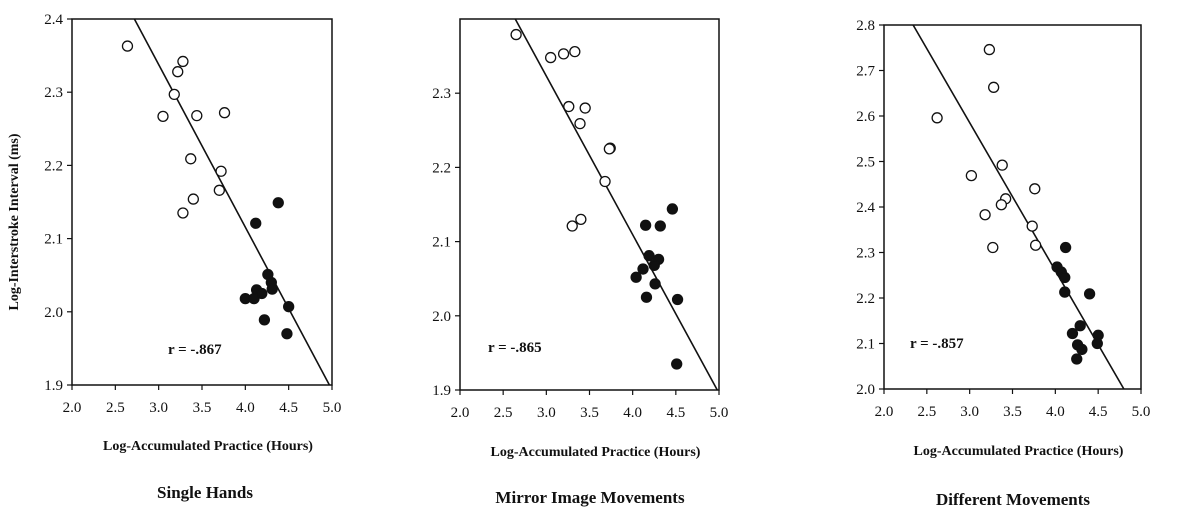 This screenshot has width=1185, height=512. Describe the element at coordinates (865, 26) in the screenshot. I see `y-tick-label: 2.8` at that location.